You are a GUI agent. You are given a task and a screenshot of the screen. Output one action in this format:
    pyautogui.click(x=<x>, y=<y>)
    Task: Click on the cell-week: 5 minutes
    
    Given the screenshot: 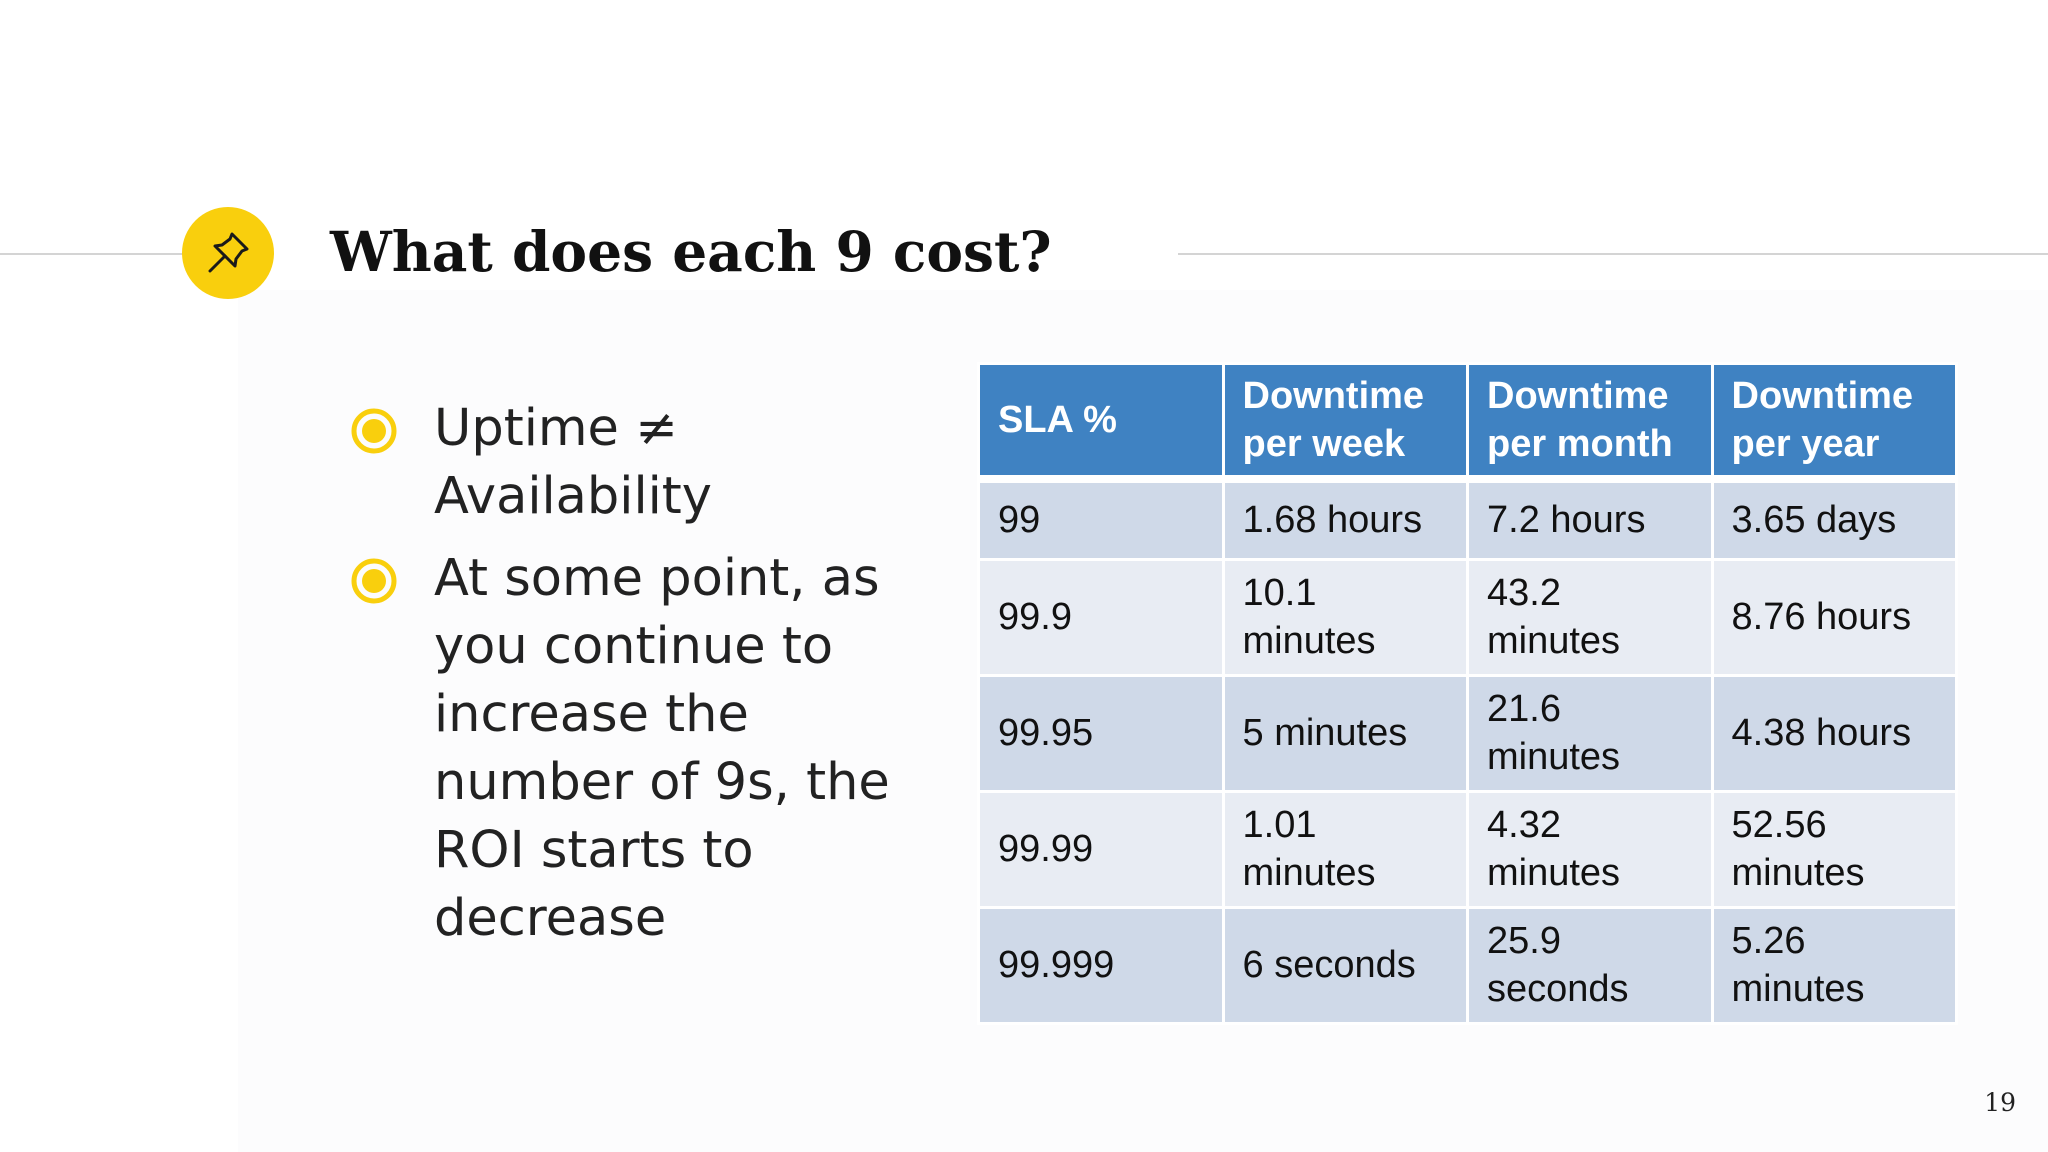 What is the action you would take?
    pyautogui.click(x=1345, y=733)
    